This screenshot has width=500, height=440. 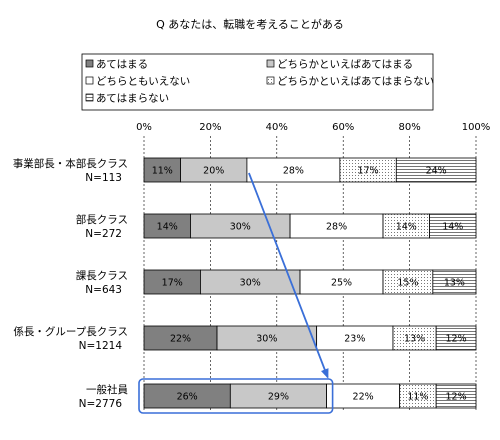 What do you see at coordinates (277, 127) in the screenshot?
I see `x-tick-label: 40%` at bounding box center [277, 127].